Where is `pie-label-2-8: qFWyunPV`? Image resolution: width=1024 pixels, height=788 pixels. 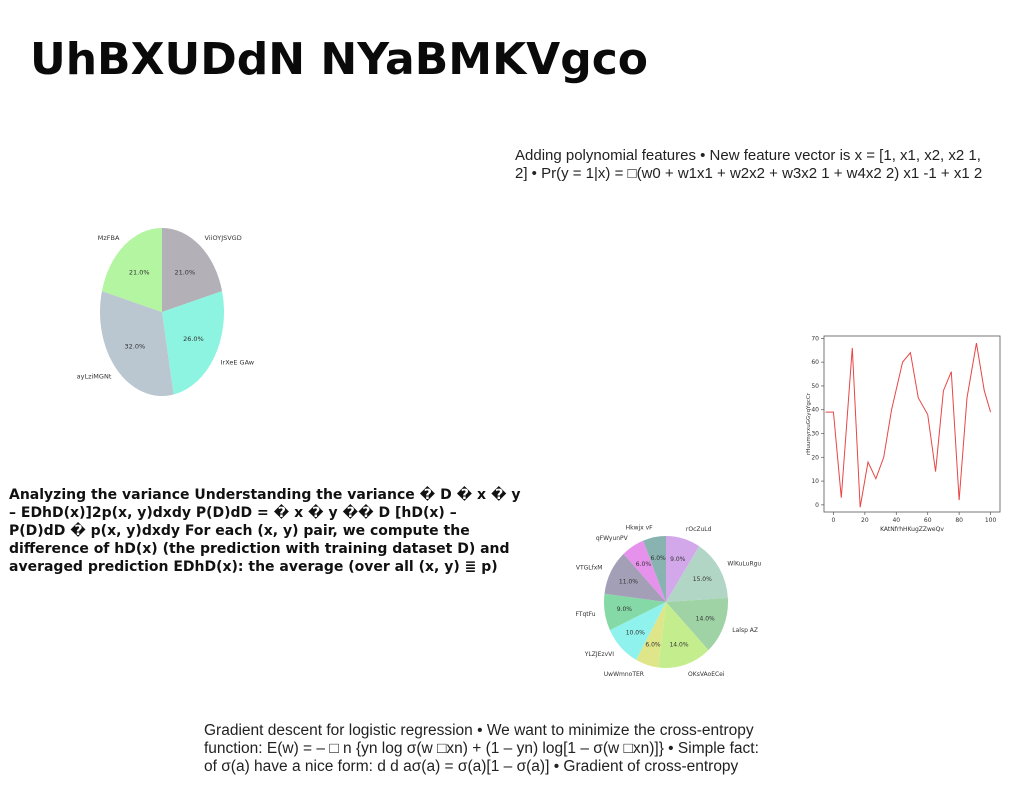
pie-label-2-8: qFWyunPV is located at coordinates (612, 538).